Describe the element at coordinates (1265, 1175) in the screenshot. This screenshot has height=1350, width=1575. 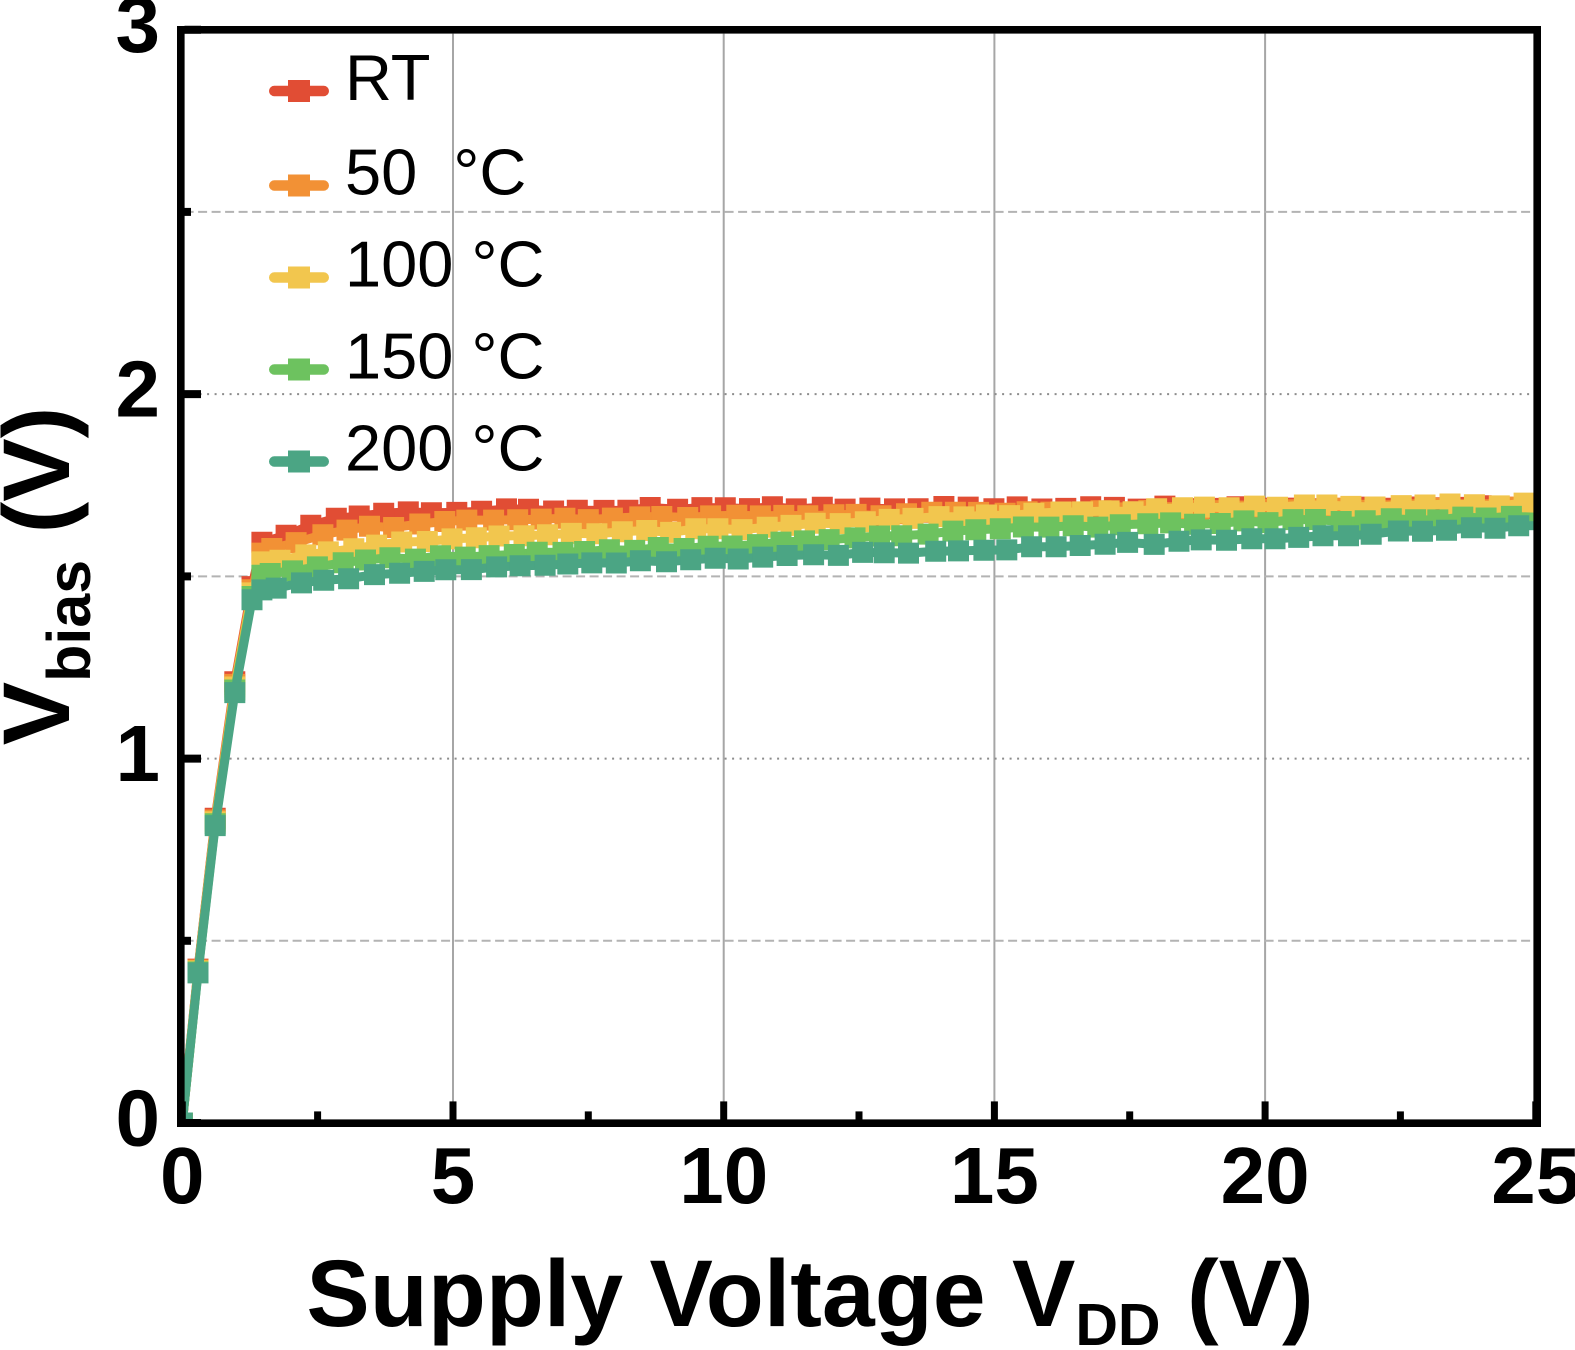
I see `svg-text: 20` at that location.